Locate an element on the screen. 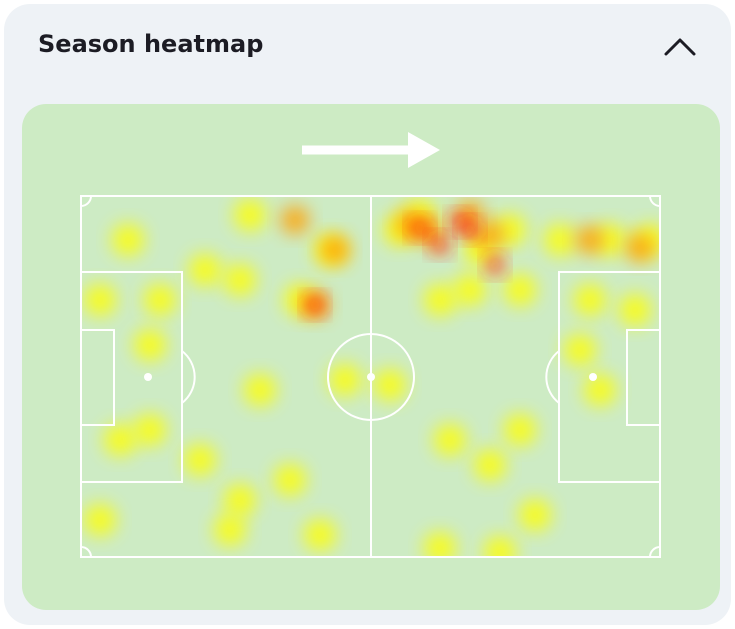  collapse-button is located at coordinates (680, 46).